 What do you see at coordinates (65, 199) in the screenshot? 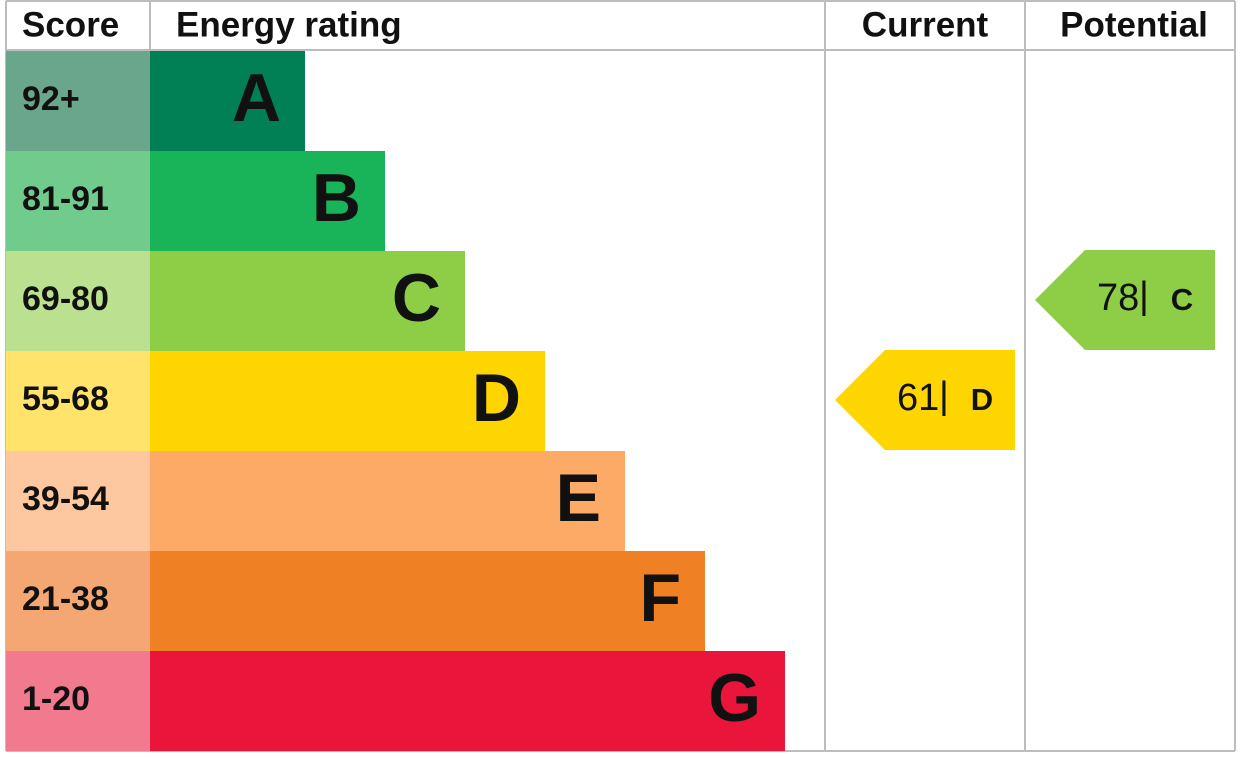
I see `score-label: 81-91` at bounding box center [65, 199].